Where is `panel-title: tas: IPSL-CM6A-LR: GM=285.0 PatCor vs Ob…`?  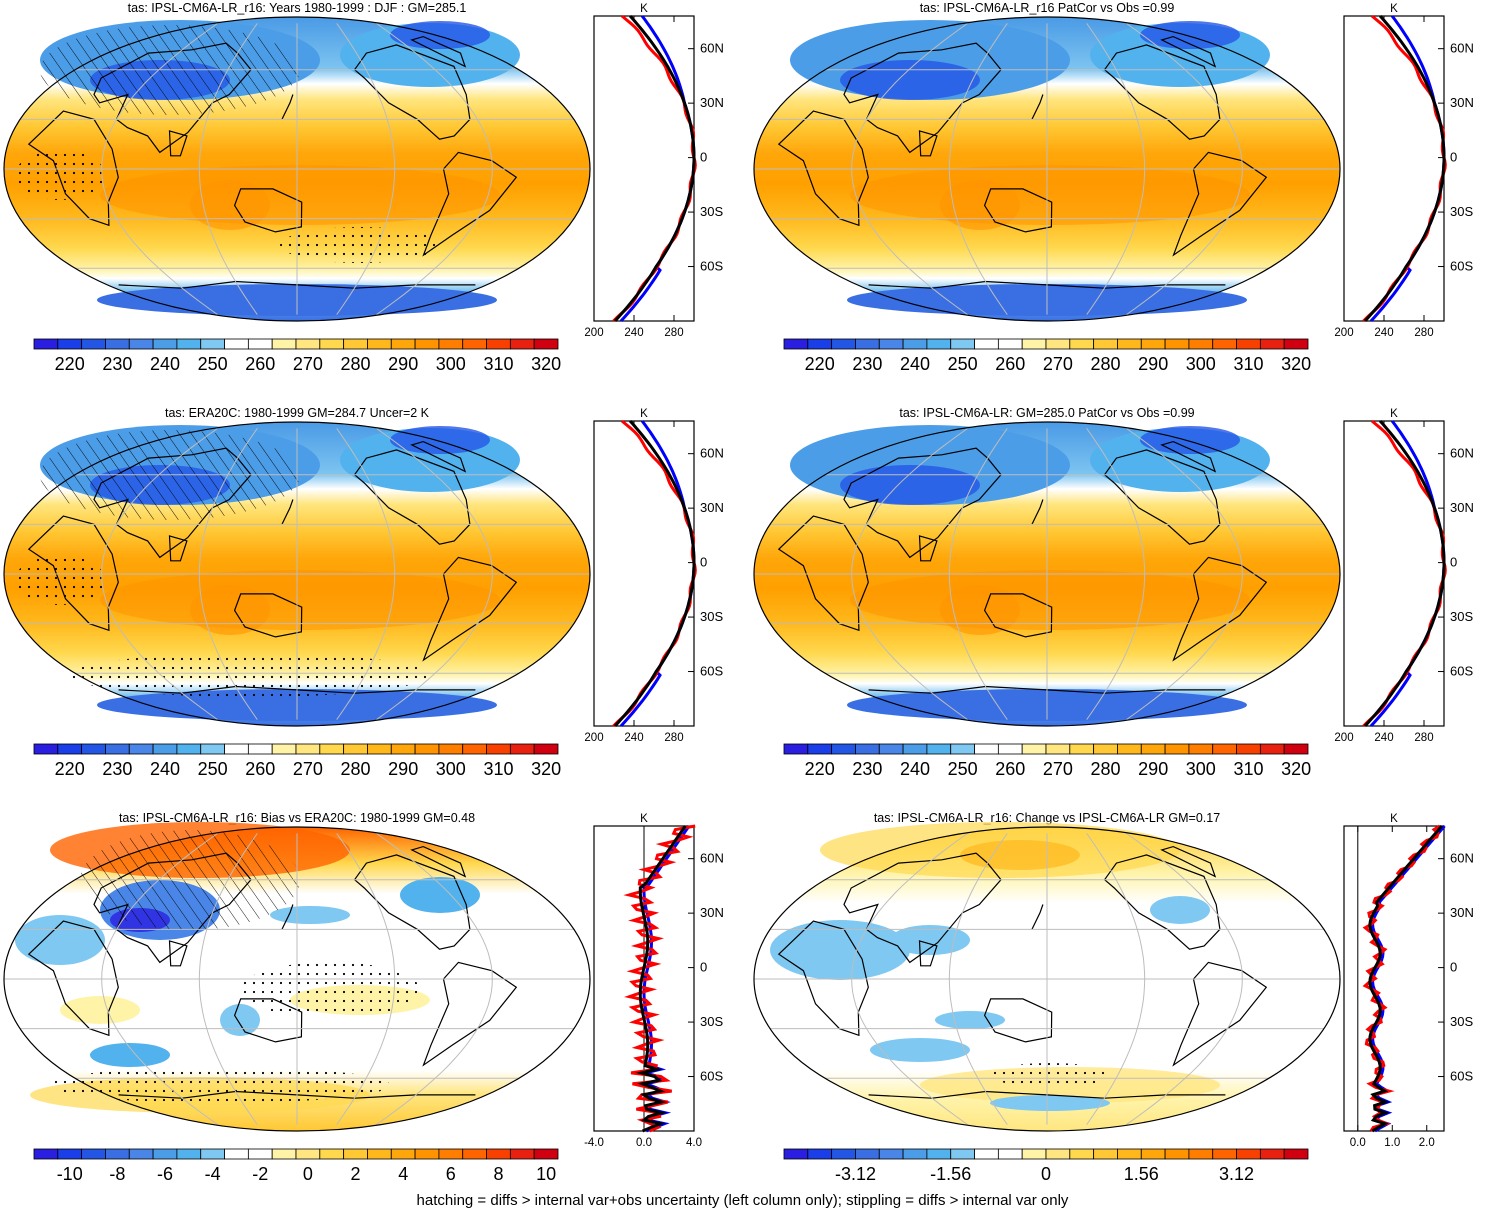 panel-title: tas: IPSL-CM6A-LR: GM=285.0 PatCor vs Ob… is located at coordinates (1046, 413).